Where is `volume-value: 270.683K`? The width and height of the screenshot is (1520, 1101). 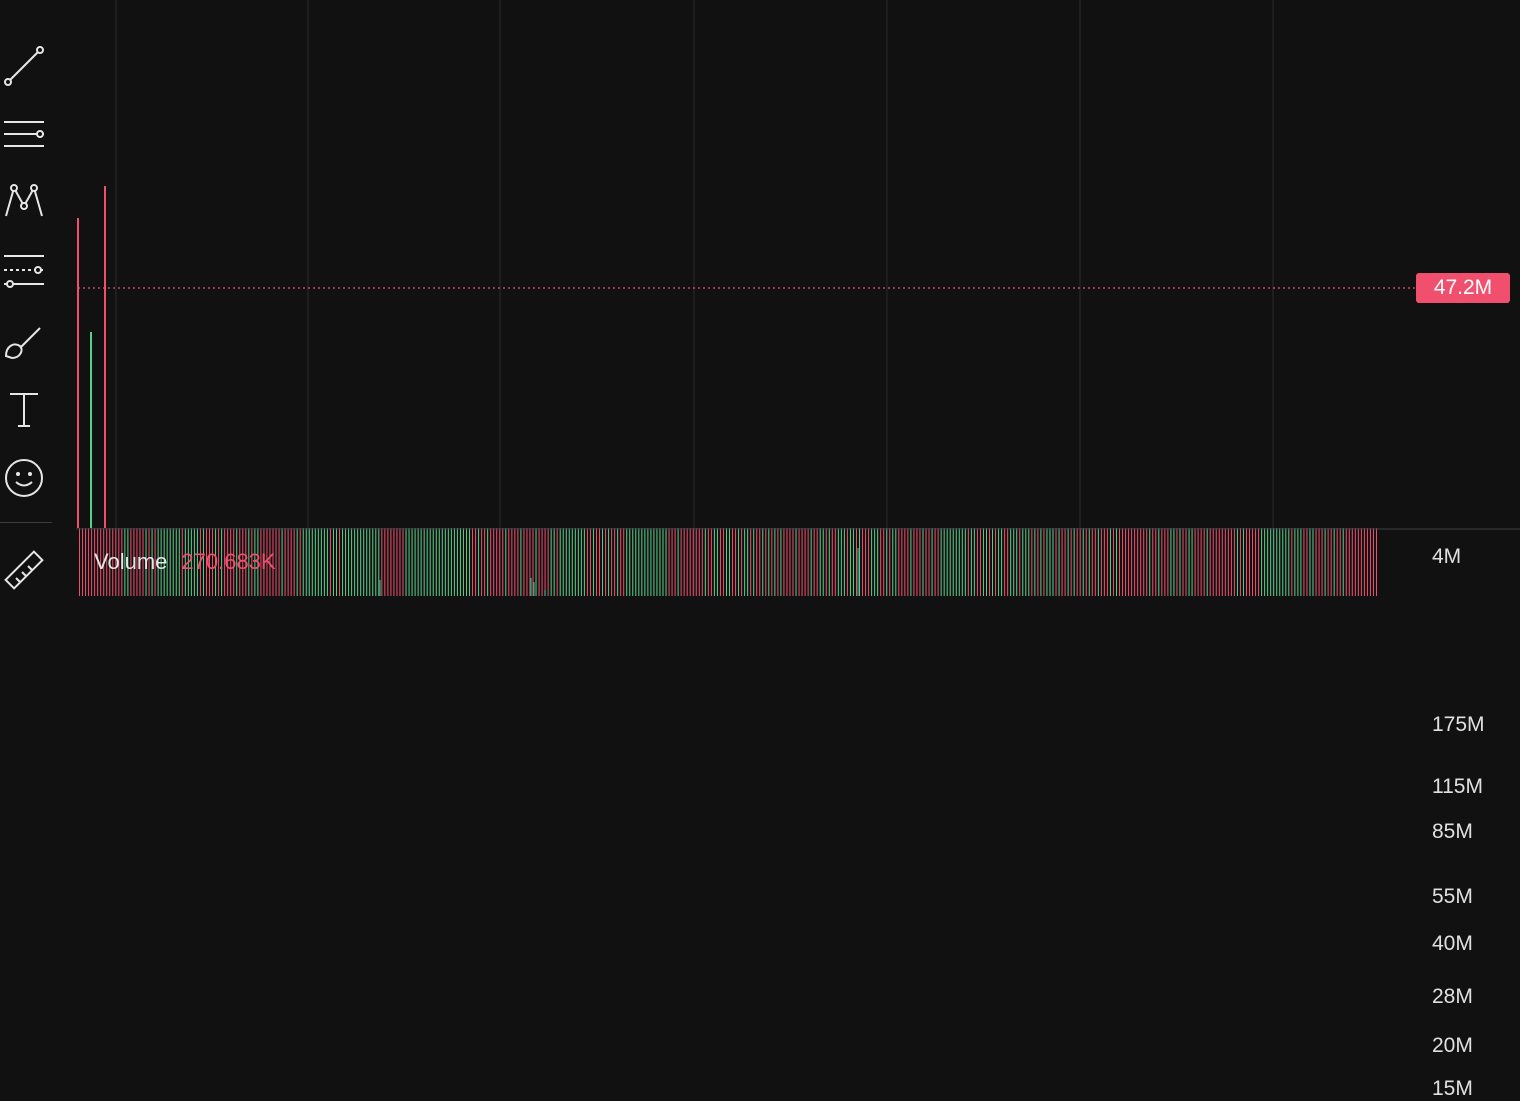
volume-value: 270.683K is located at coordinates (228, 561).